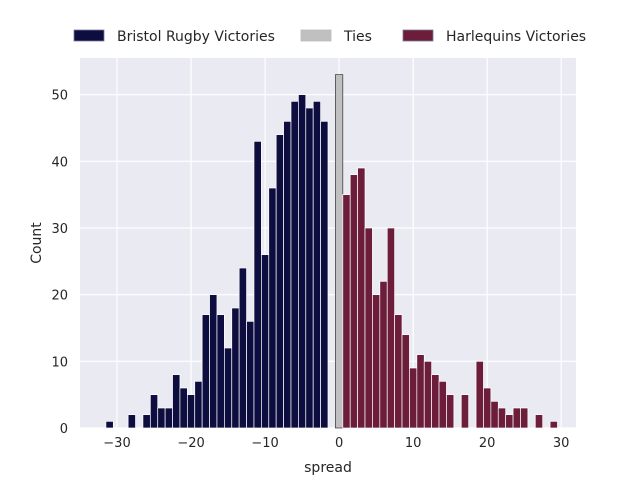  Describe the element at coordinates (357, 37) in the screenshot. I see `legend-label: Ties` at that location.